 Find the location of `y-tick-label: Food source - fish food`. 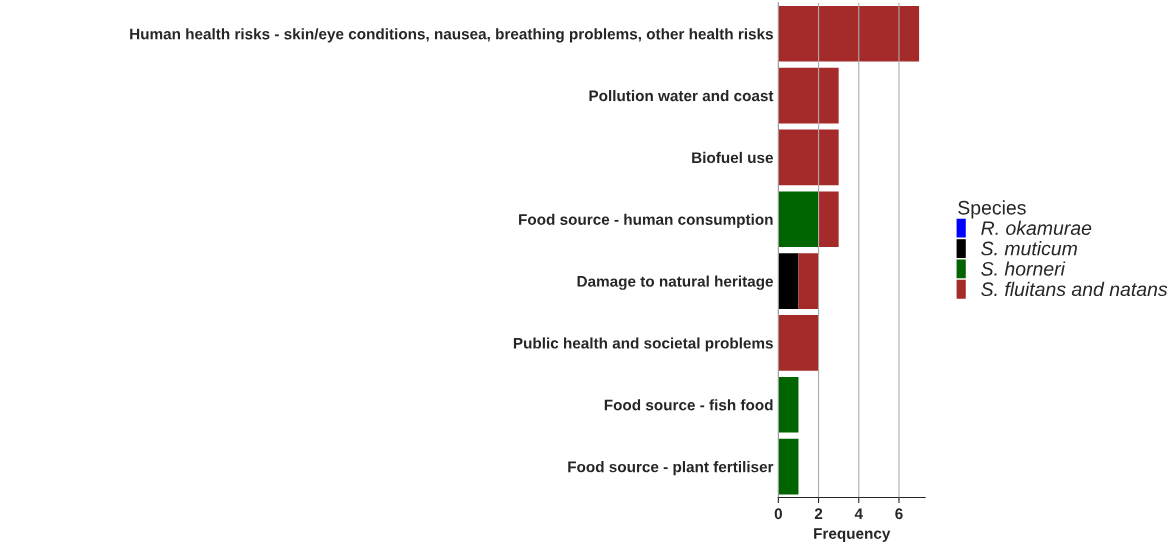

y-tick-label: Food source - fish food is located at coordinates (688, 405).